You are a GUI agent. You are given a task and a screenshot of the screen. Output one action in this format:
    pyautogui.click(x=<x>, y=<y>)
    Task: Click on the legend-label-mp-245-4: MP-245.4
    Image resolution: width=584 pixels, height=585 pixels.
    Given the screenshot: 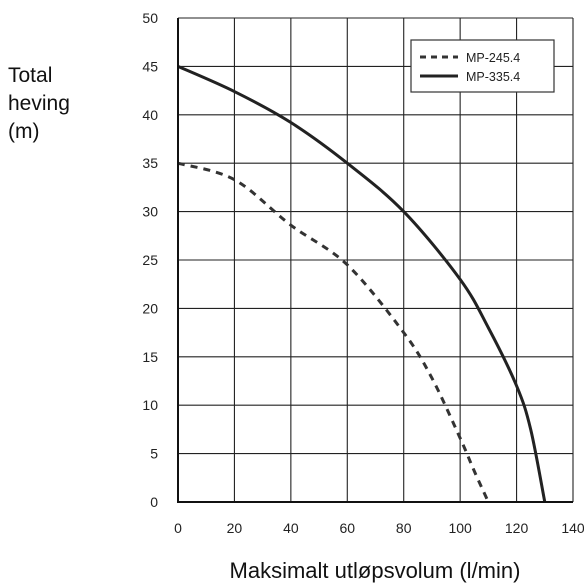 What is the action you would take?
    pyautogui.click(x=493, y=58)
    